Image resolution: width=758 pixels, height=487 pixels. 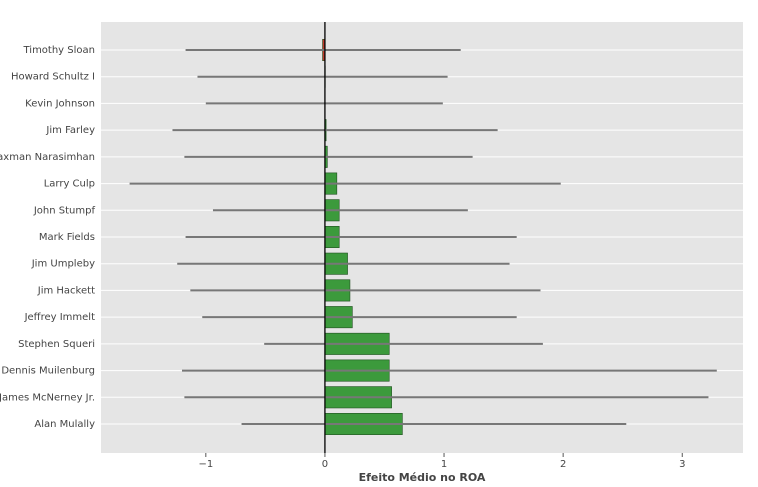 I want to click on x-tick-label: 2, so click(x=563, y=464).